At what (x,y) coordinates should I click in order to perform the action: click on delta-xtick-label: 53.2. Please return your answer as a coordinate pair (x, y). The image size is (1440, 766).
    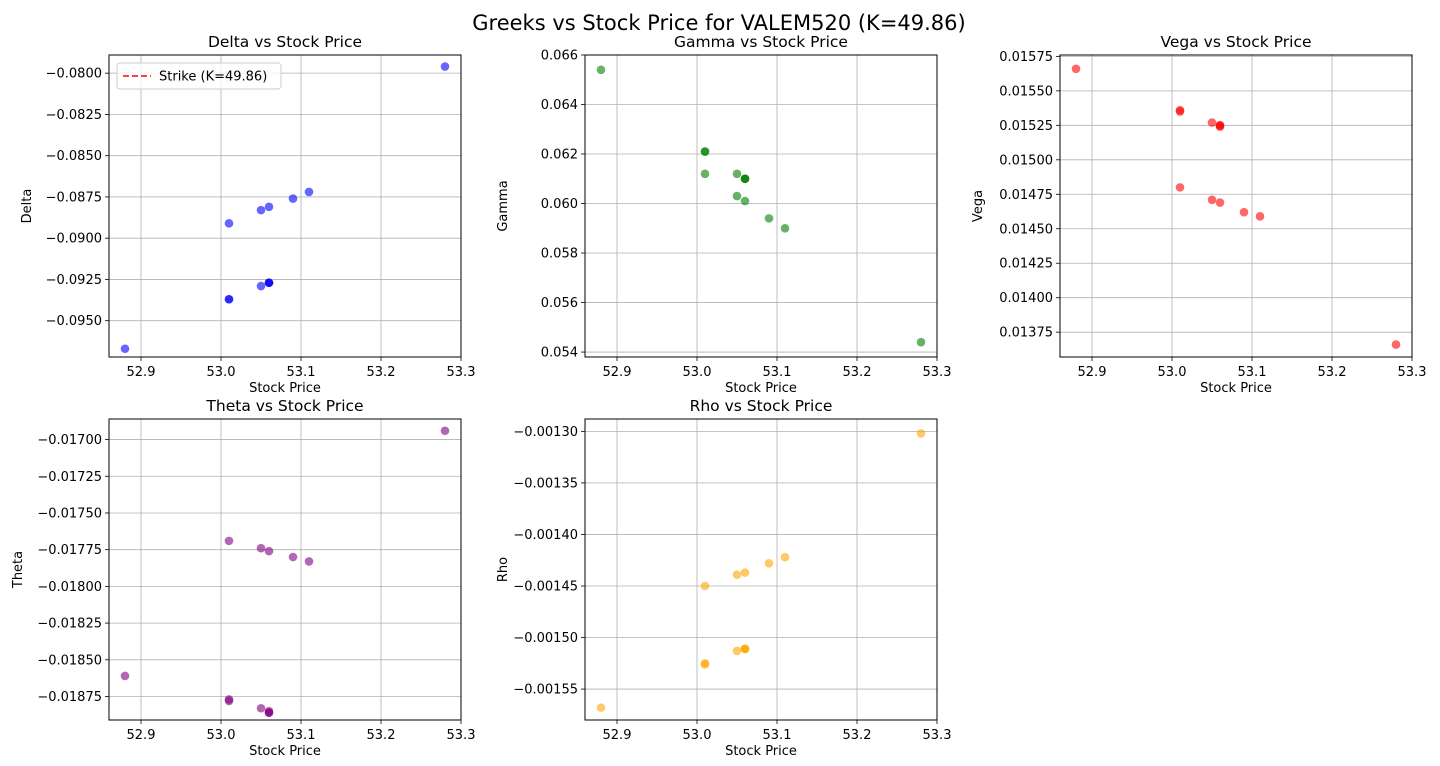
    Looking at the image, I should click on (381, 372).